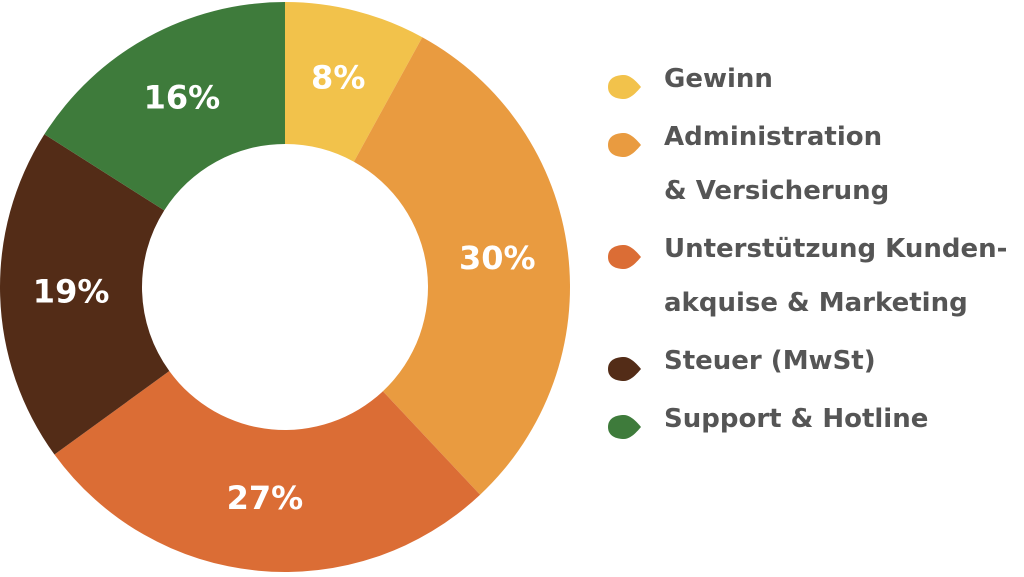 The height and width of the screenshot is (577, 1024). What do you see at coordinates (338, 78) in the screenshot?
I see `value-label: 8%` at bounding box center [338, 78].